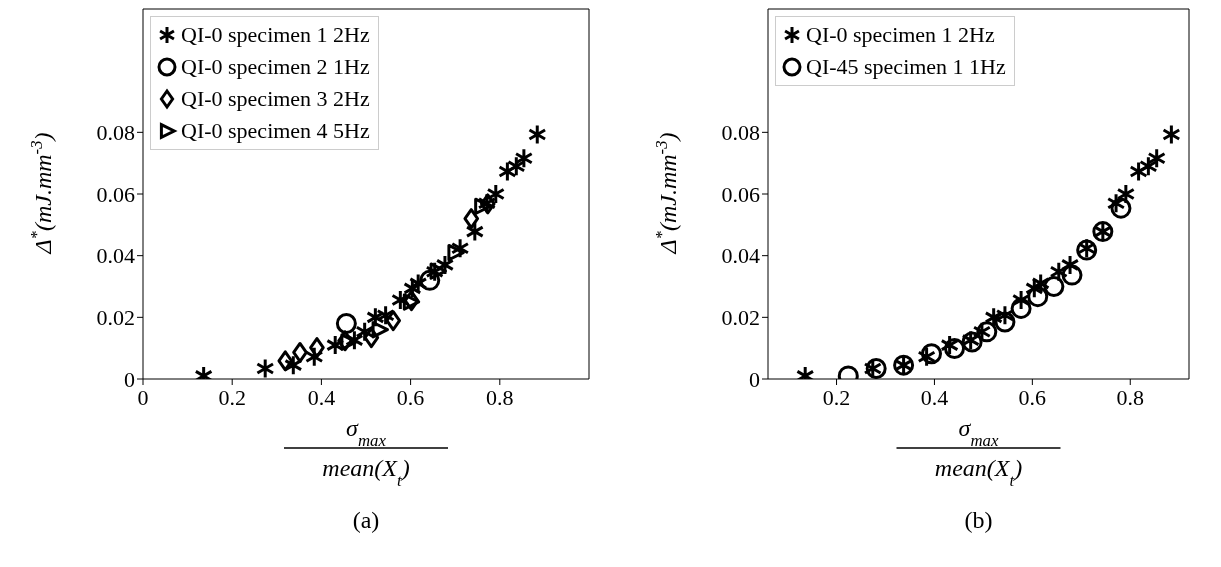 This screenshot has width=1221, height=567. I want to click on text: (a), so click(366, 520).